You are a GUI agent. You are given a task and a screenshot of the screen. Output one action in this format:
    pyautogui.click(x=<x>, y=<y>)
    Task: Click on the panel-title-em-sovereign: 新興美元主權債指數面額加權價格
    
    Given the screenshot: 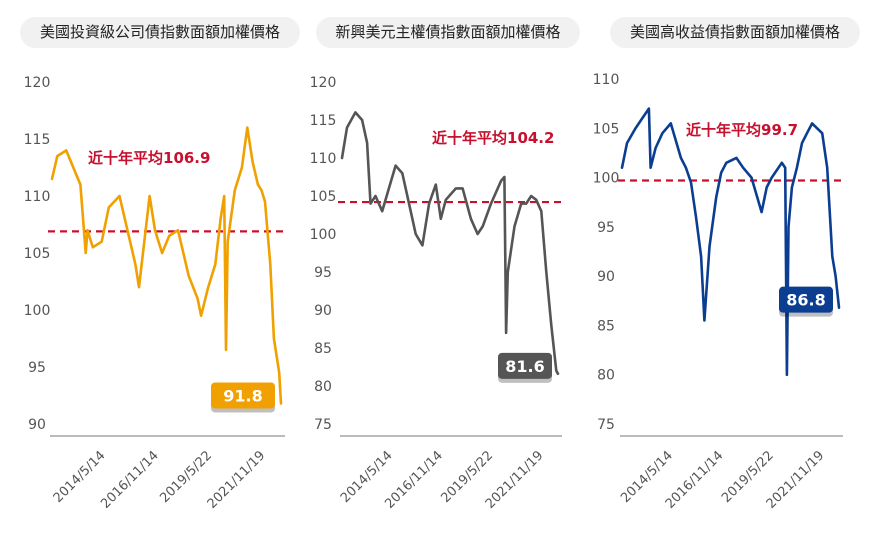 What is the action you would take?
    pyautogui.click(x=448, y=32)
    